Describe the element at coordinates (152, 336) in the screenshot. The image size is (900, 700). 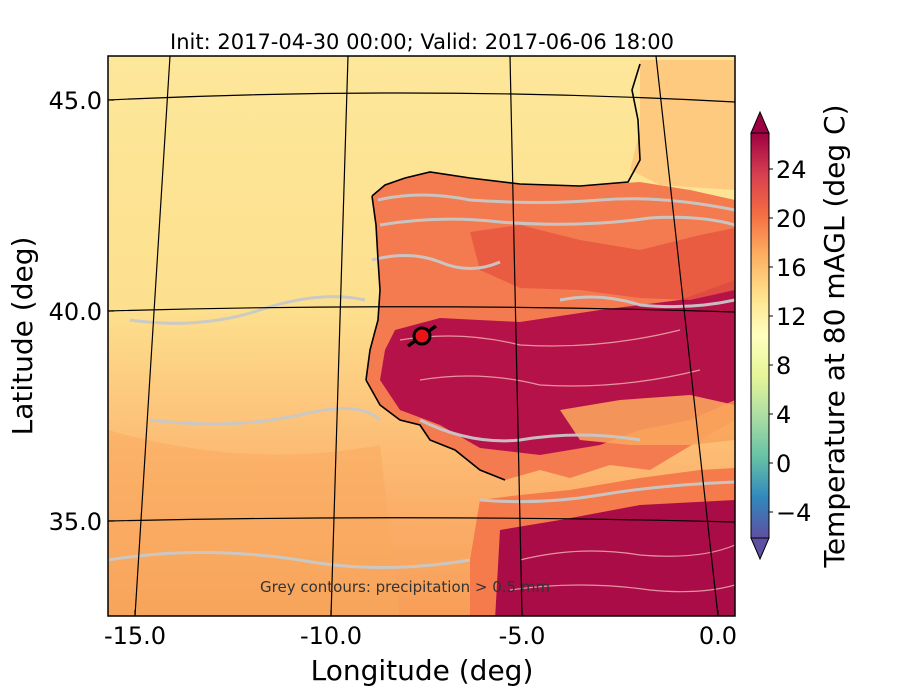
I see `meridian-m15` at that location.